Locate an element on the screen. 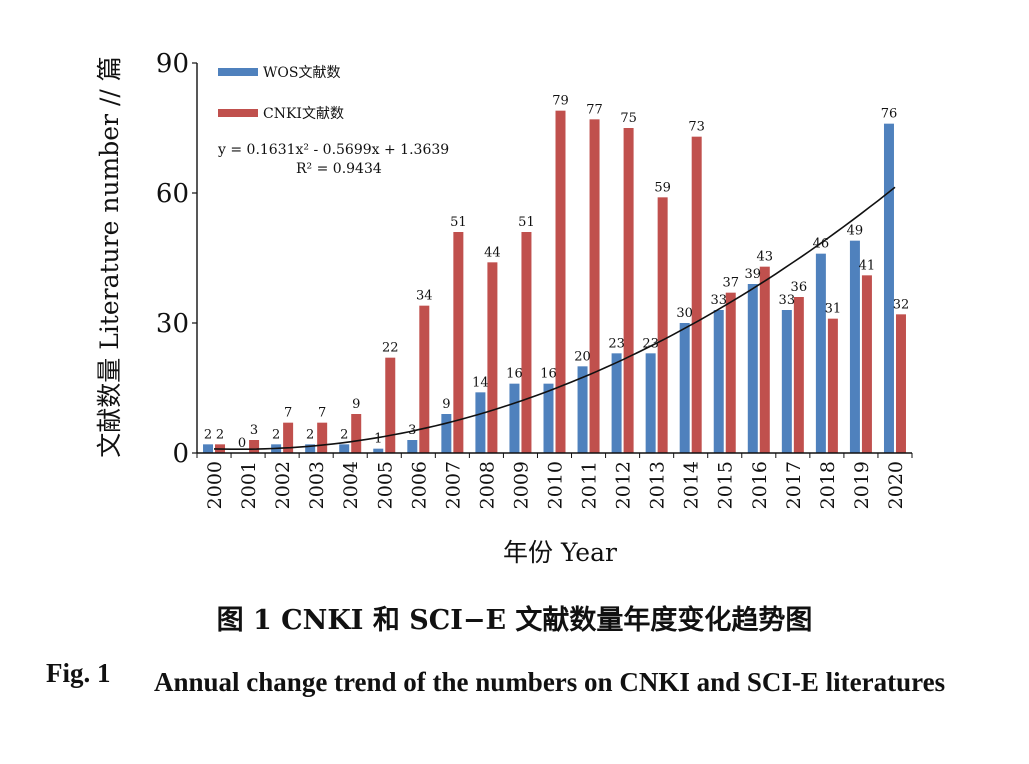  x-tick-label: 2012 is located at coordinates (624, 485).